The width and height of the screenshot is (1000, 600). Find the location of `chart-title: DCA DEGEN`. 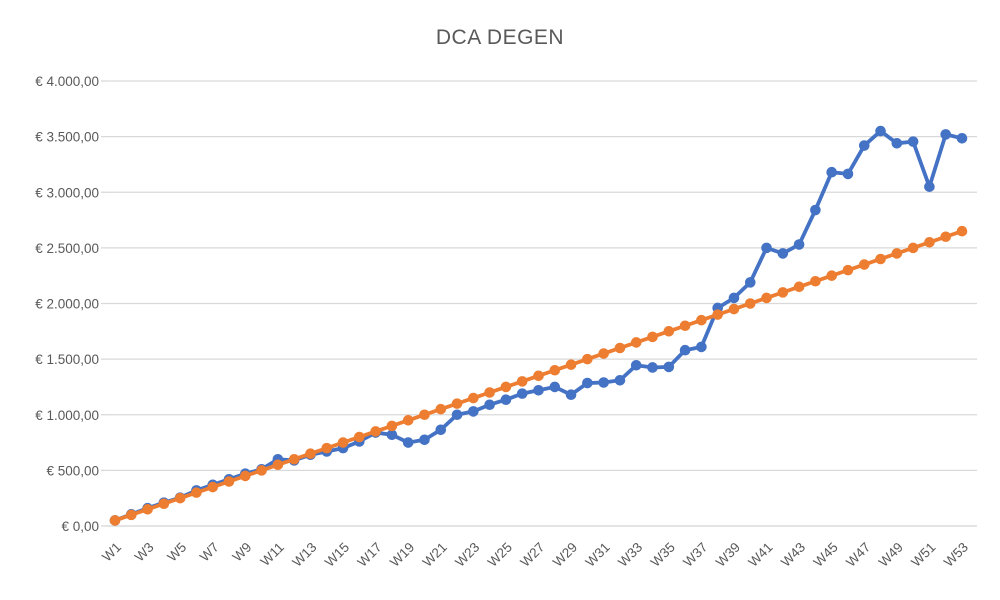

chart-title: DCA DEGEN is located at coordinates (500, 37).